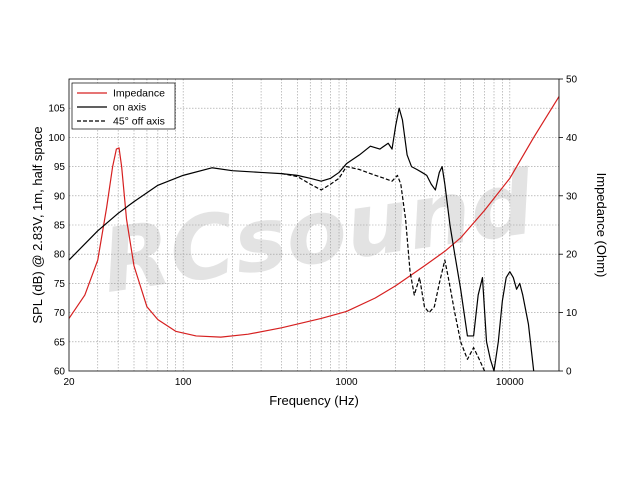  What do you see at coordinates (572, 255) in the screenshot?
I see `y2-tick-label: 20` at bounding box center [572, 255].